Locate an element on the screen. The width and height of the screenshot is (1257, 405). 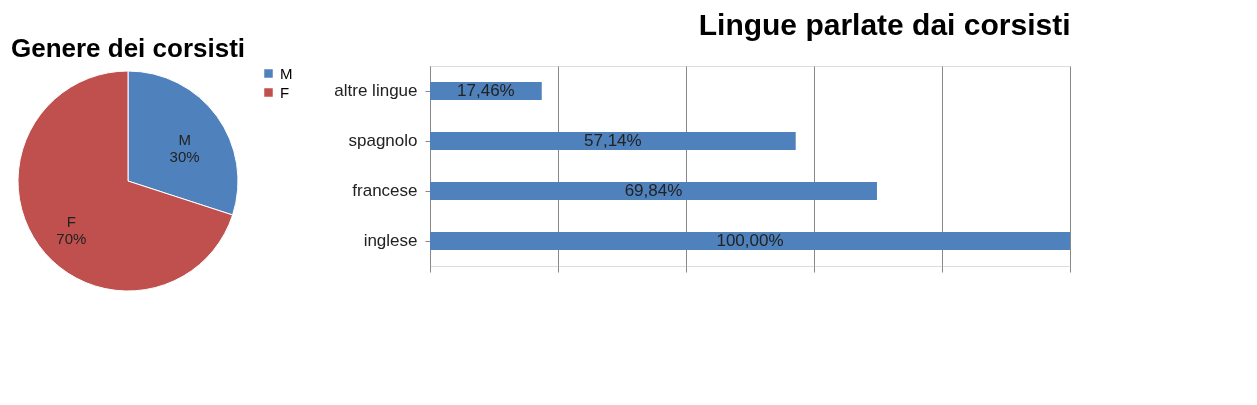
data-label: 70% is located at coordinates (71, 239).